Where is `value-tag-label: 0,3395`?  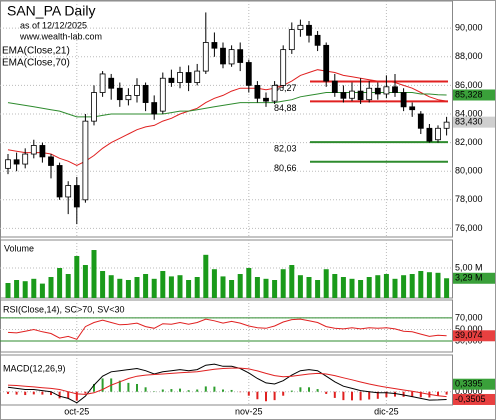
value-tag-label: 0,3395 is located at coordinates (469, 384).